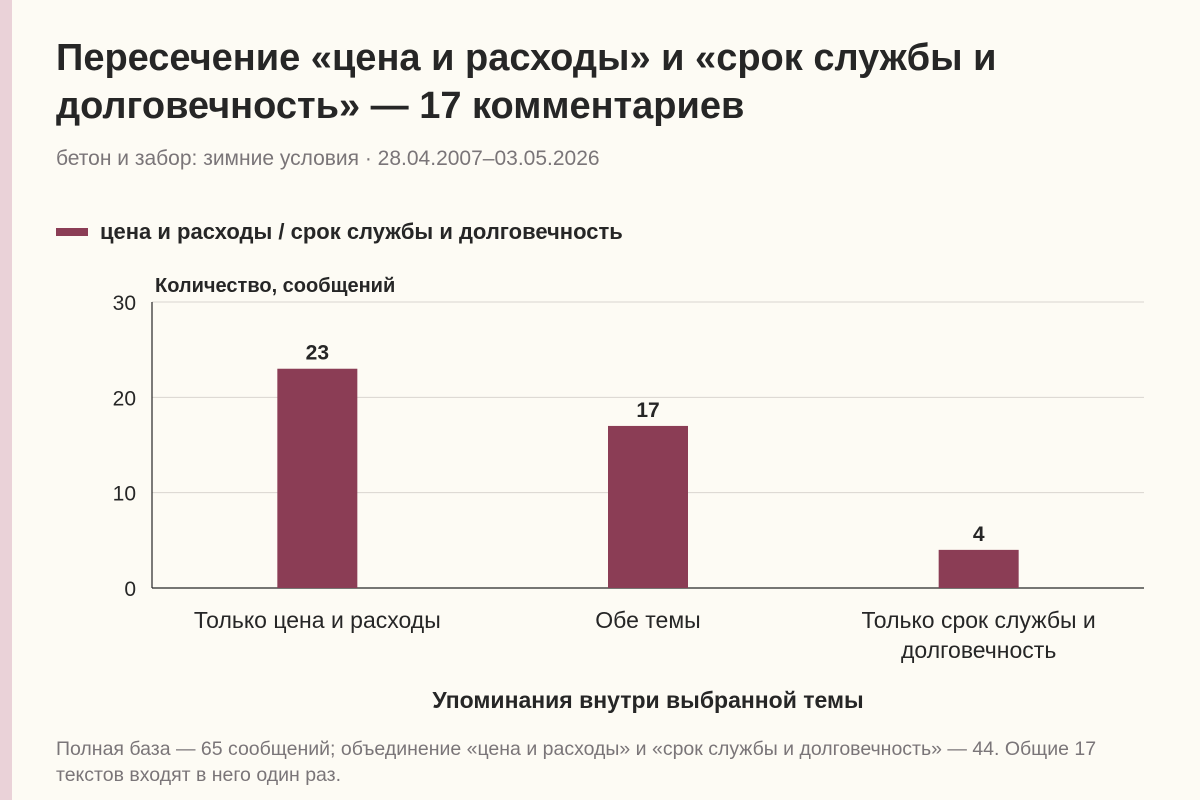 The width and height of the screenshot is (1200, 800). I want to click on bar-value-label: 4, so click(979, 534).